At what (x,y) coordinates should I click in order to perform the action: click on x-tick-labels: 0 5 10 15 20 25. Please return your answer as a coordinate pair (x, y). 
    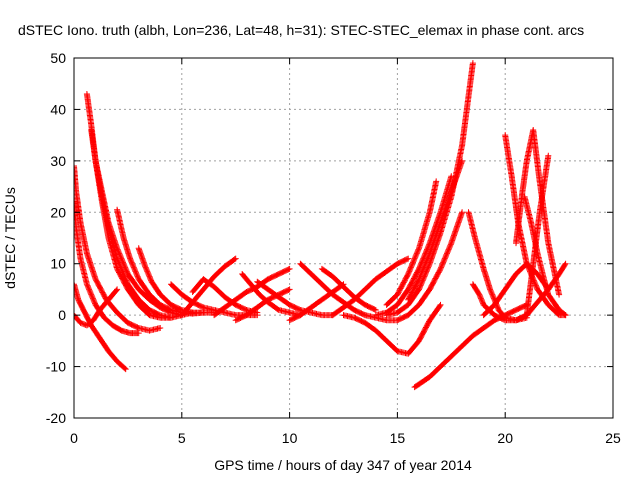
    Looking at the image, I should click on (345, 438).